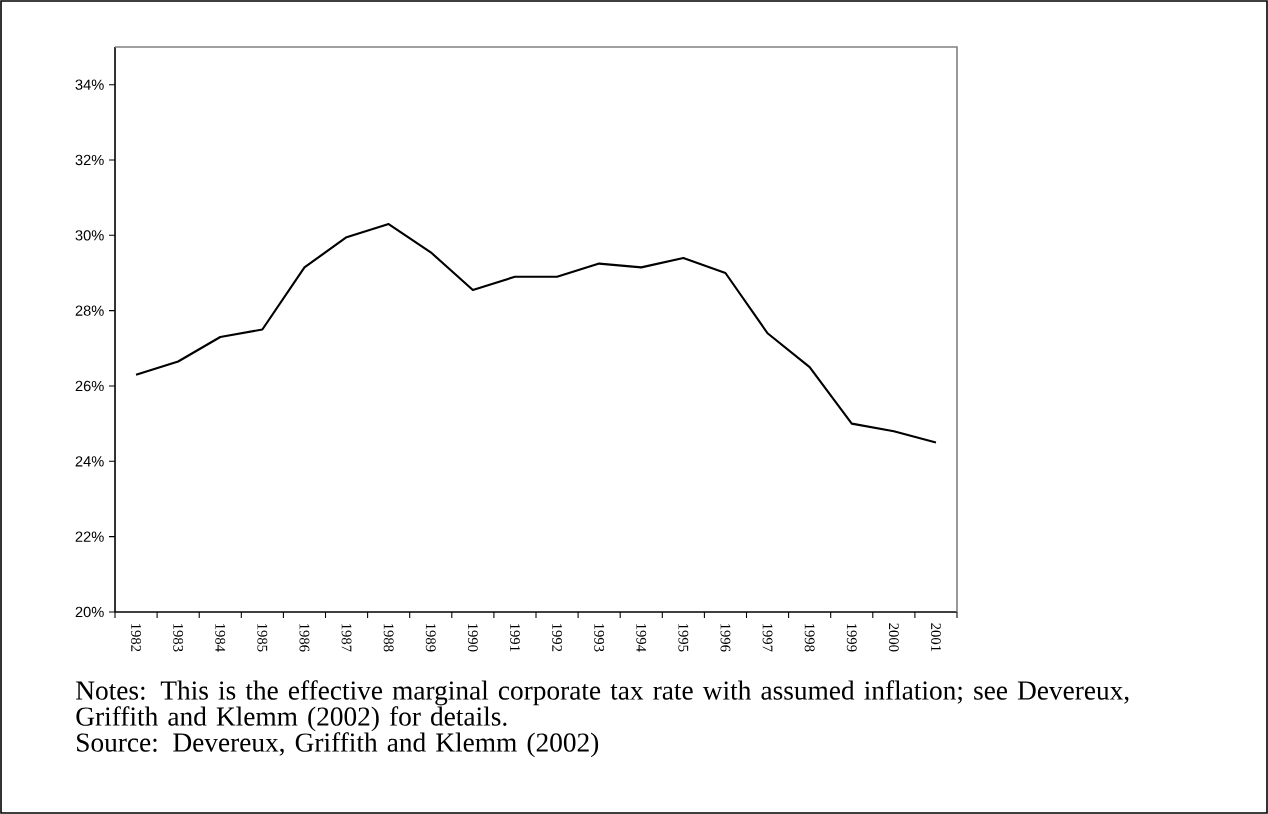 This screenshot has width=1268, height=814. What do you see at coordinates (89, 536) in the screenshot?
I see `y-tick-label: 22%` at bounding box center [89, 536].